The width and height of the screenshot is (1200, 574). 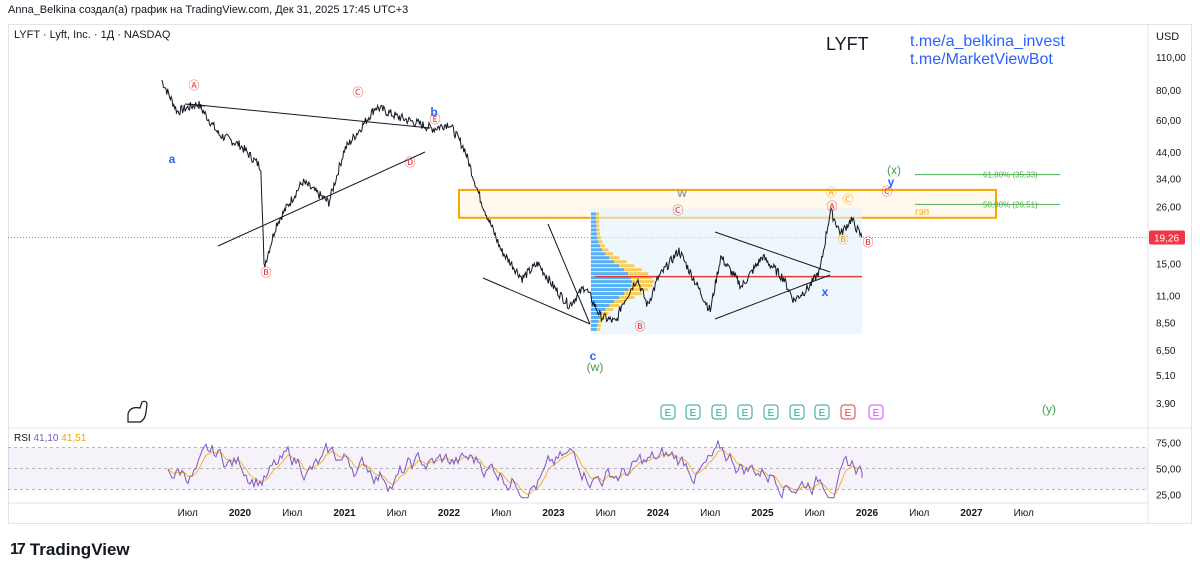 What do you see at coordinates (18, 549) in the screenshot?
I see `tradingview-logo-mark: 17` at bounding box center [18, 549].